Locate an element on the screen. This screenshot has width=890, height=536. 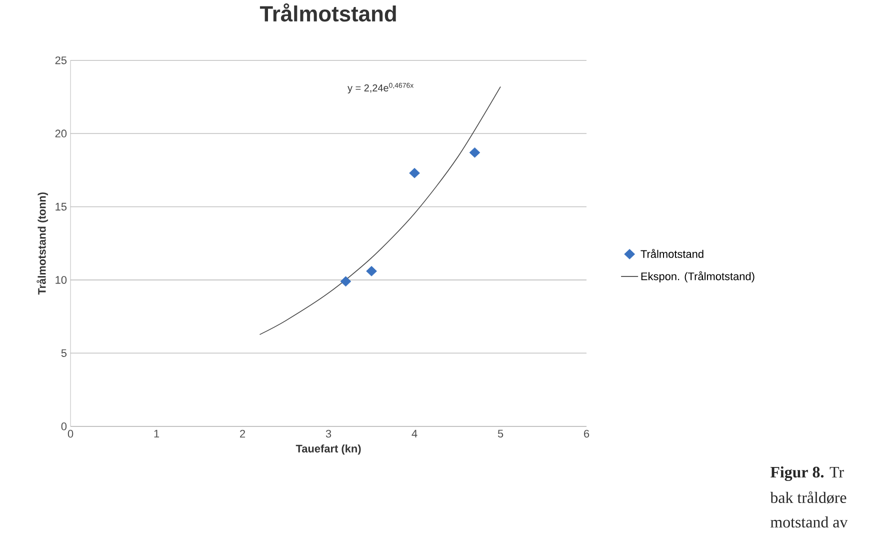
text: motstand av is located at coordinates (809, 522).